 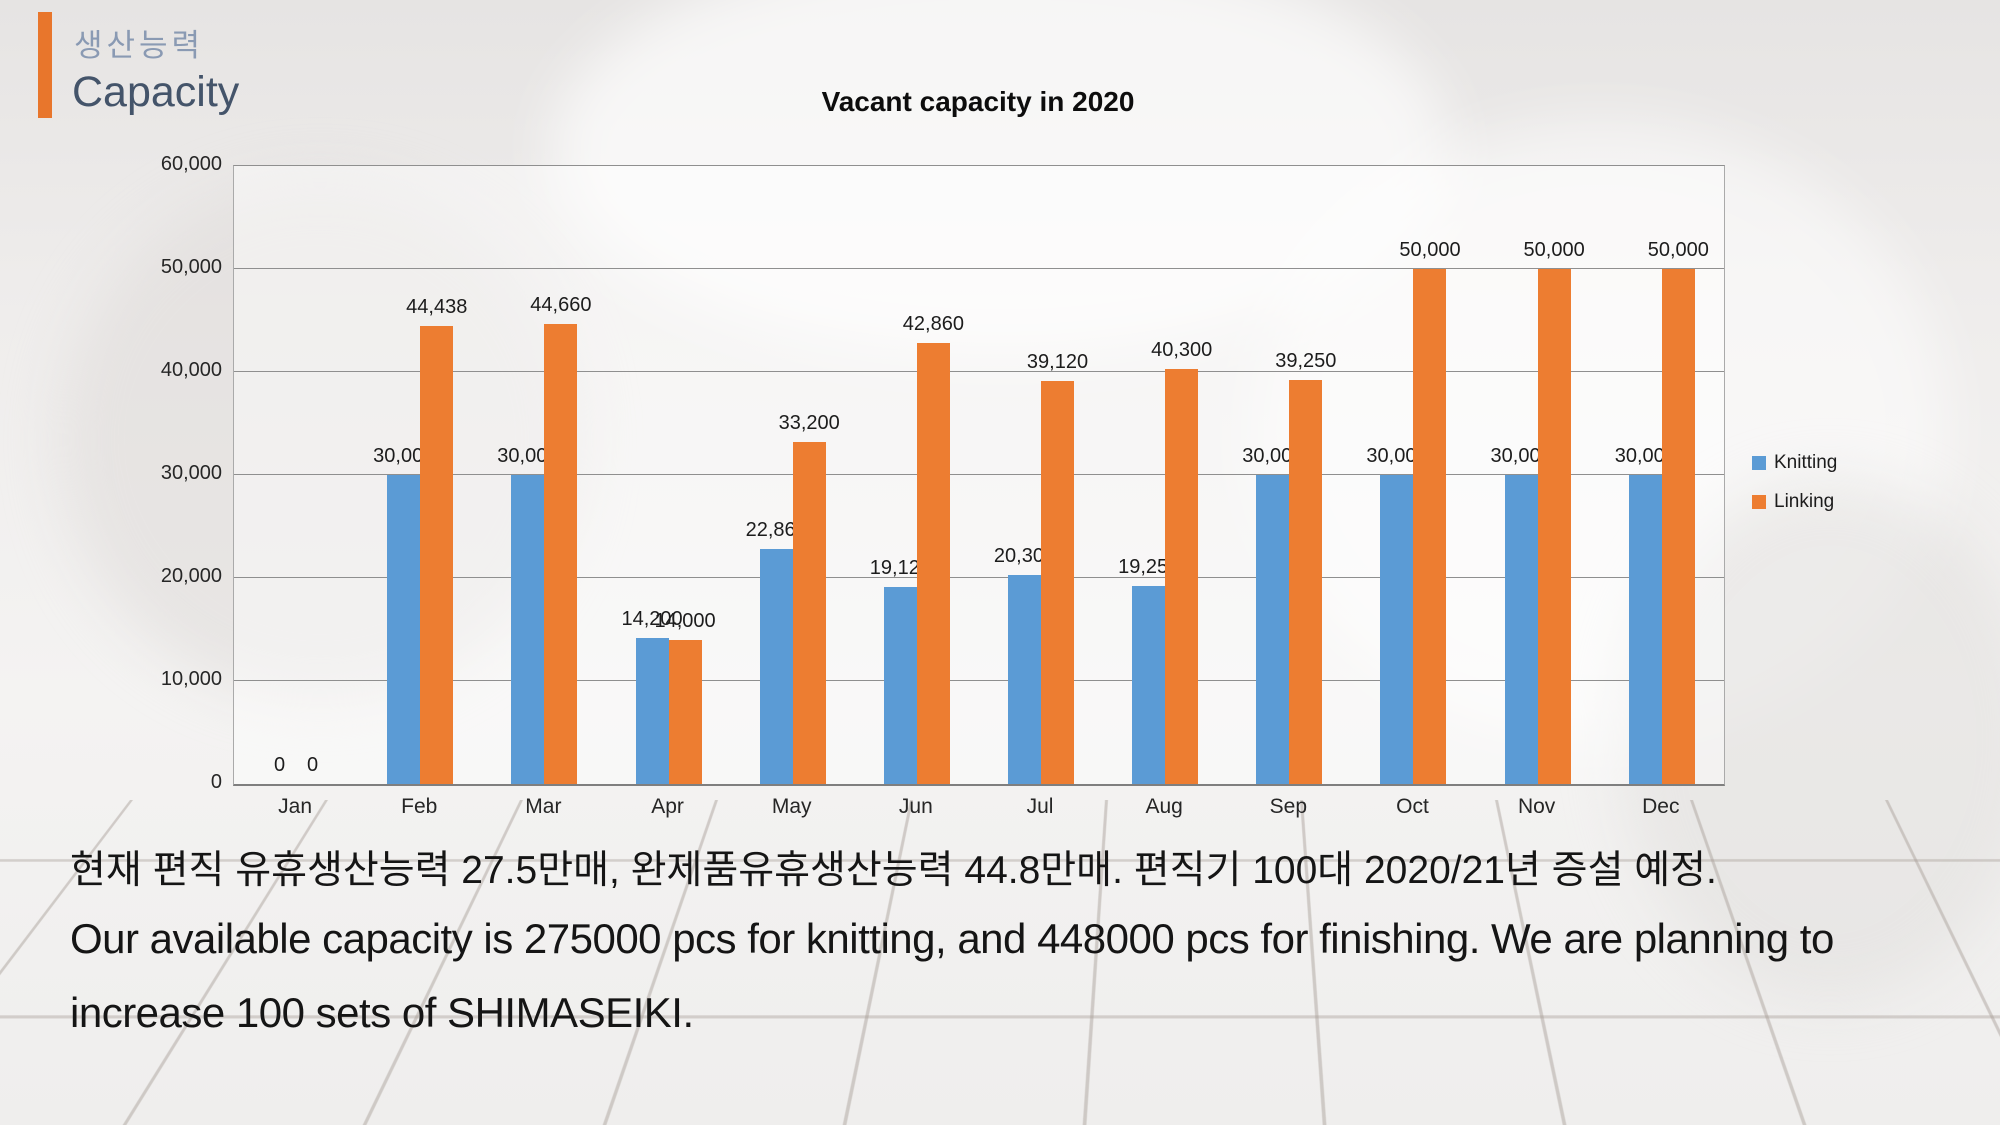 What do you see at coordinates (1806, 462) in the screenshot?
I see `legend-label: Knitting` at bounding box center [1806, 462].